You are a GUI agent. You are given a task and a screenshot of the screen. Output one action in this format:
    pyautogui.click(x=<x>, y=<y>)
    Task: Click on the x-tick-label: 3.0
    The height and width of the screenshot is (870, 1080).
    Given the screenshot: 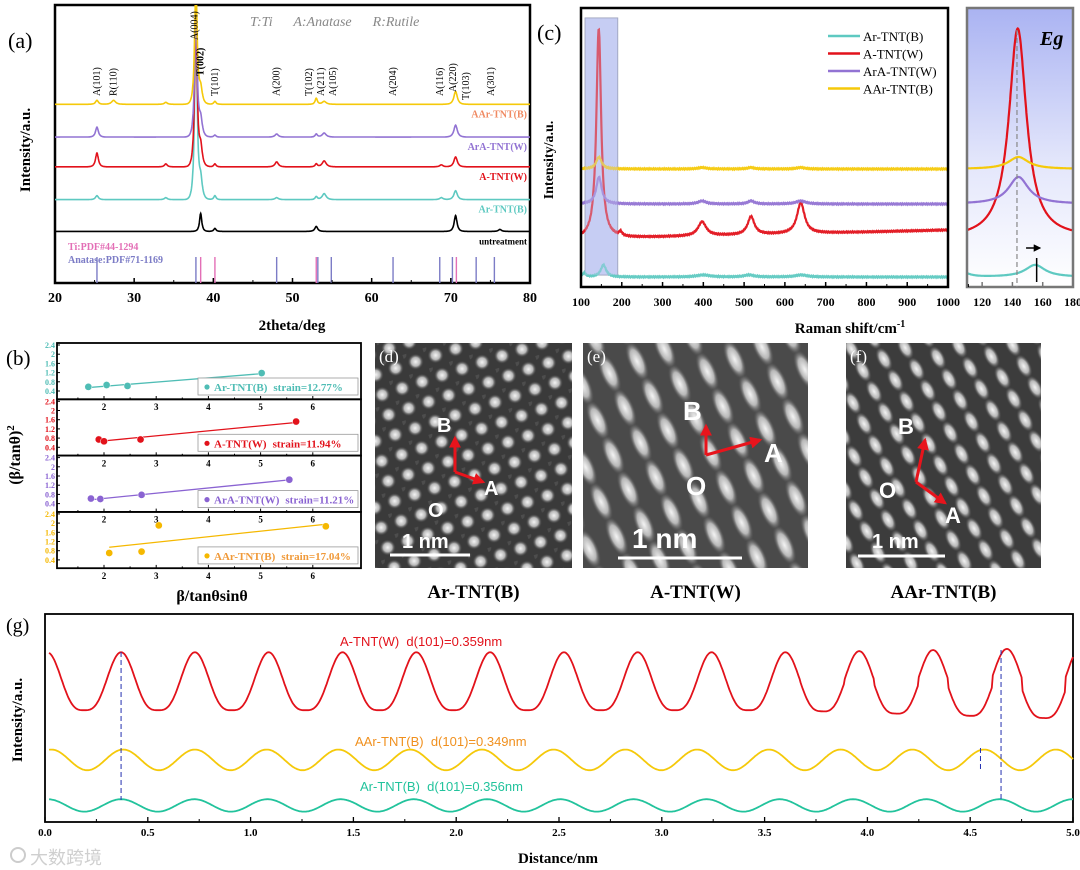 What is the action you would take?
    pyautogui.click(x=662, y=833)
    